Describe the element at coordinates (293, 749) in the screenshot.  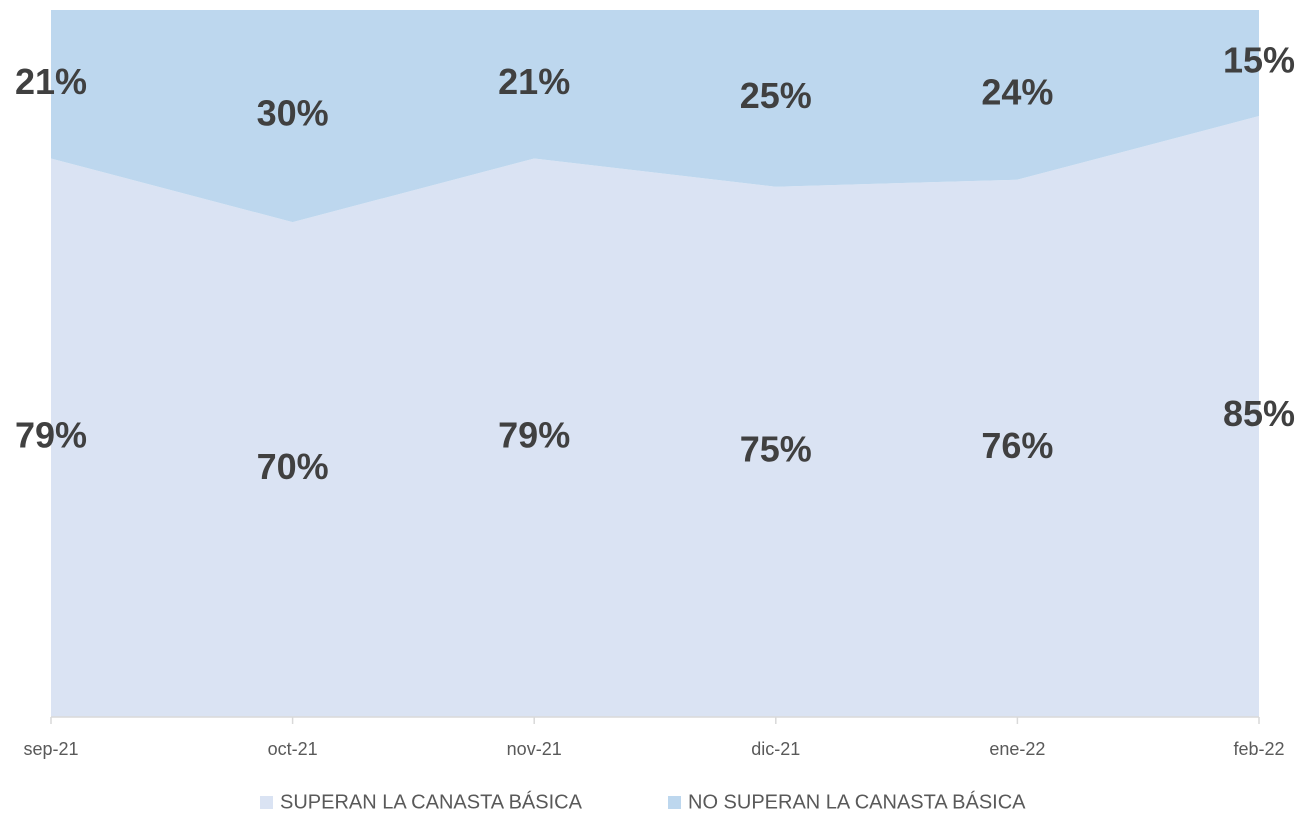
I see `x-tick-label: oct-21` at that location.